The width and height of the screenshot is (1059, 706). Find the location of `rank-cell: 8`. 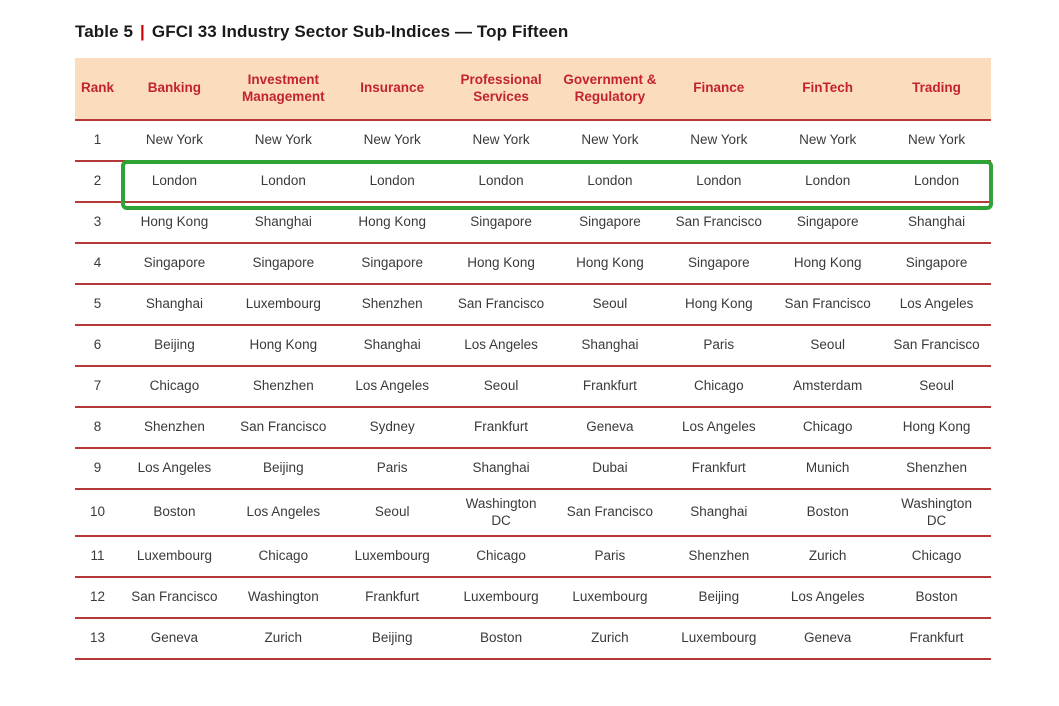

rank-cell: 8 is located at coordinates (97, 427).